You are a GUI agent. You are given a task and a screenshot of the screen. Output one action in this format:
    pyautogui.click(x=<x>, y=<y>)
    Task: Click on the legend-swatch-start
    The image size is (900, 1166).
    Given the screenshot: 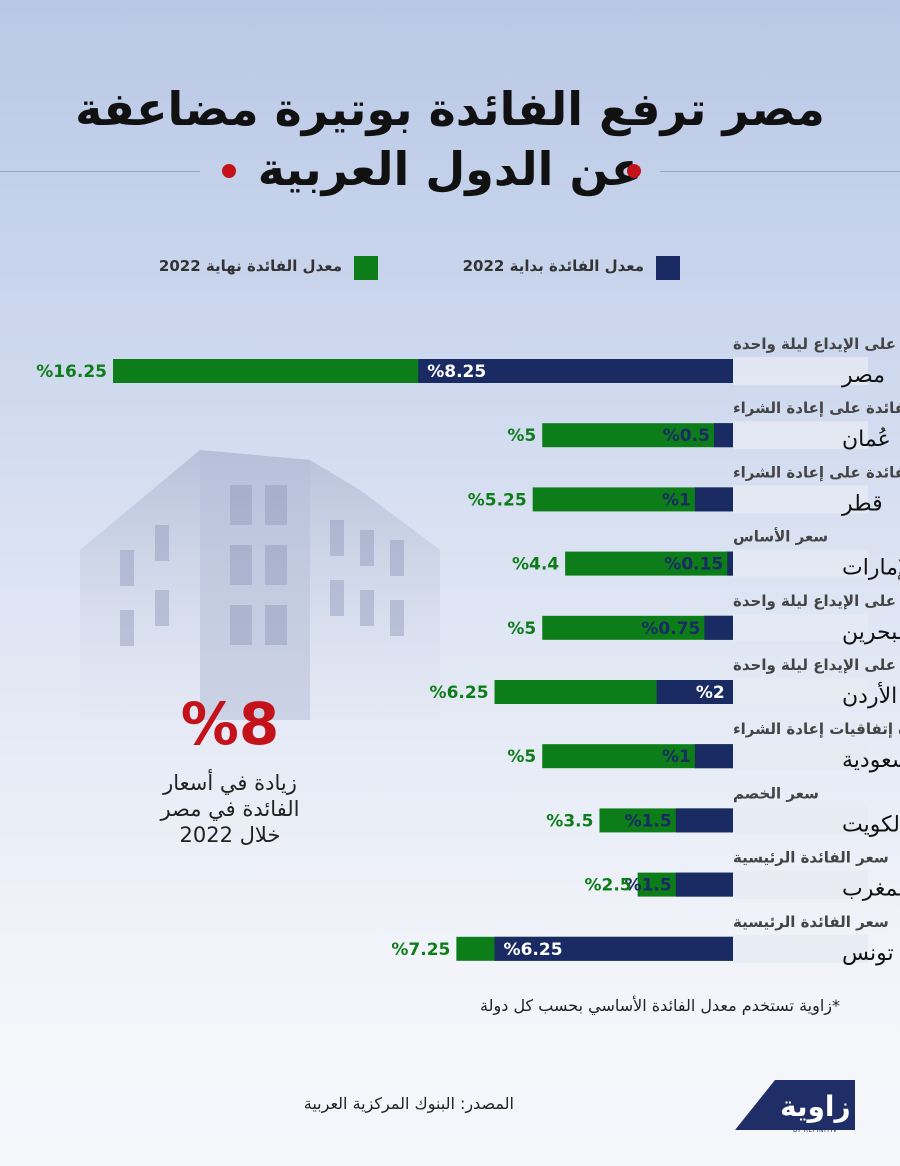 What is the action you would take?
    pyautogui.click(x=668, y=268)
    